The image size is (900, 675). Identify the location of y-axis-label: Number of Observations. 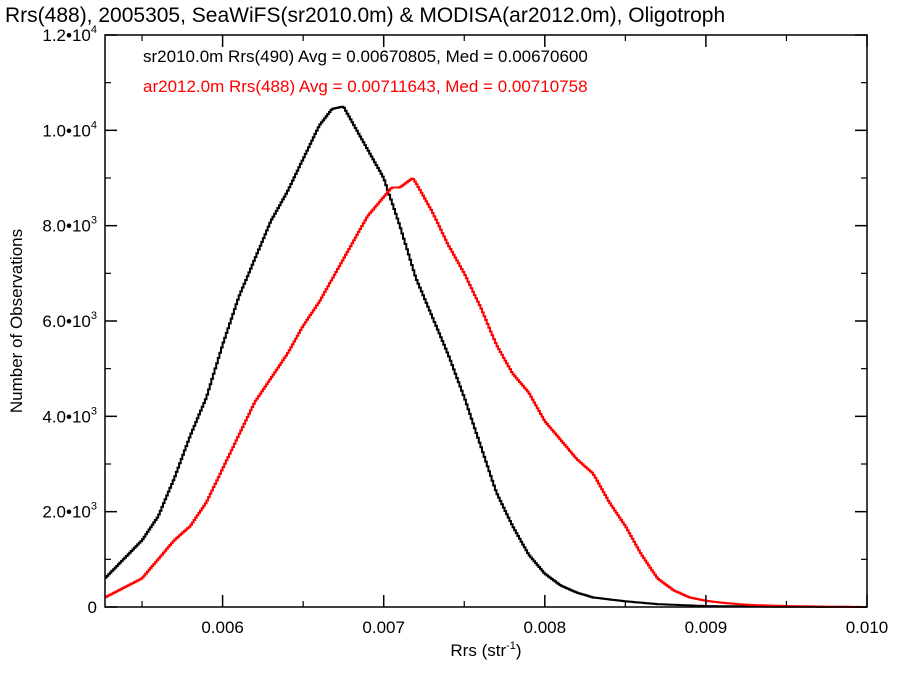
(16, 321).